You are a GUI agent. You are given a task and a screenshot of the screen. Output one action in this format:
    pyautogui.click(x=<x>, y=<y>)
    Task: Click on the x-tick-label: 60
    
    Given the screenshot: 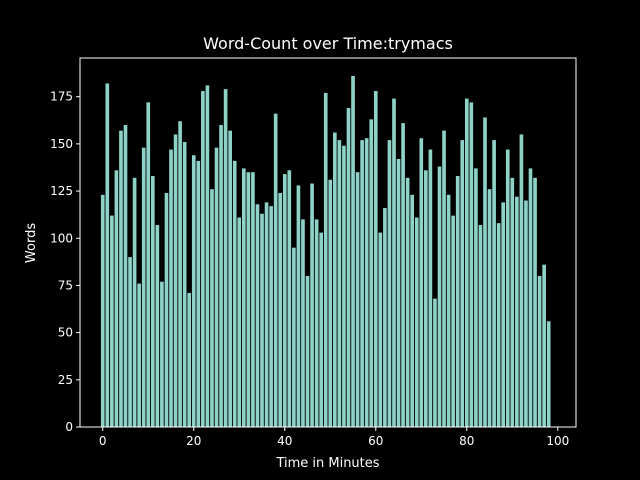 What is the action you would take?
    pyautogui.click(x=375, y=441)
    